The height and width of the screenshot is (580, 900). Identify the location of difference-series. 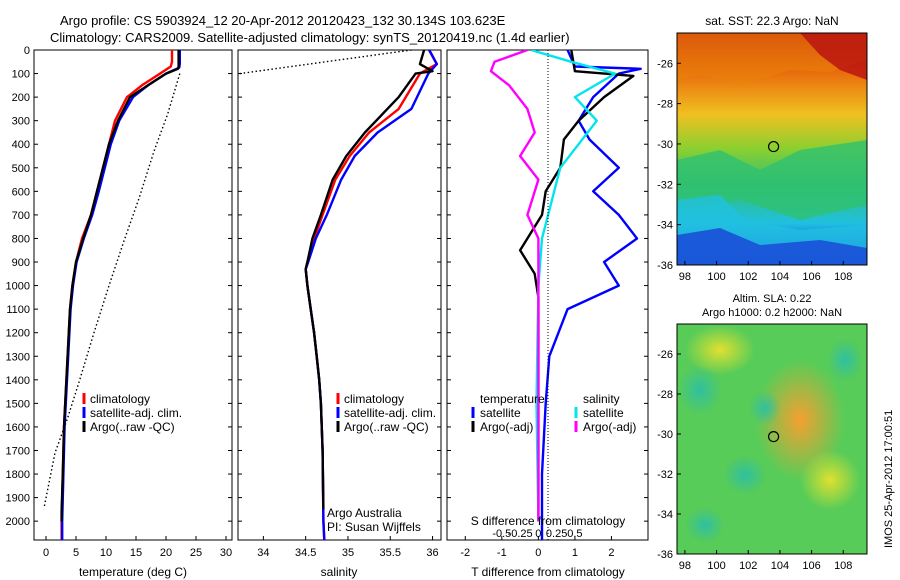
(565, 295).